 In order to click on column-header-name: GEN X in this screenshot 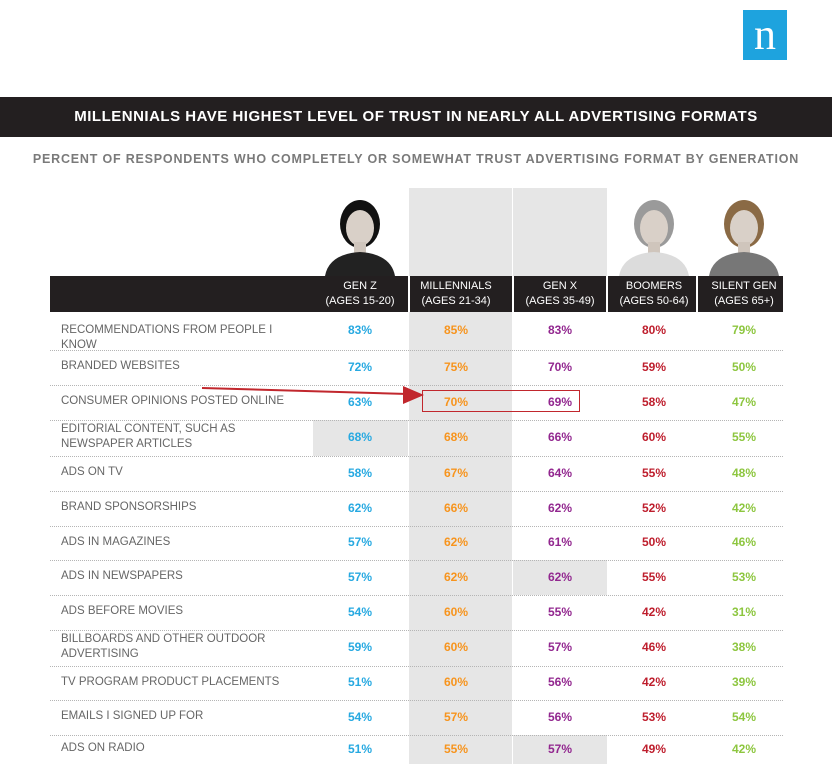, I will do `click(560, 286)`.